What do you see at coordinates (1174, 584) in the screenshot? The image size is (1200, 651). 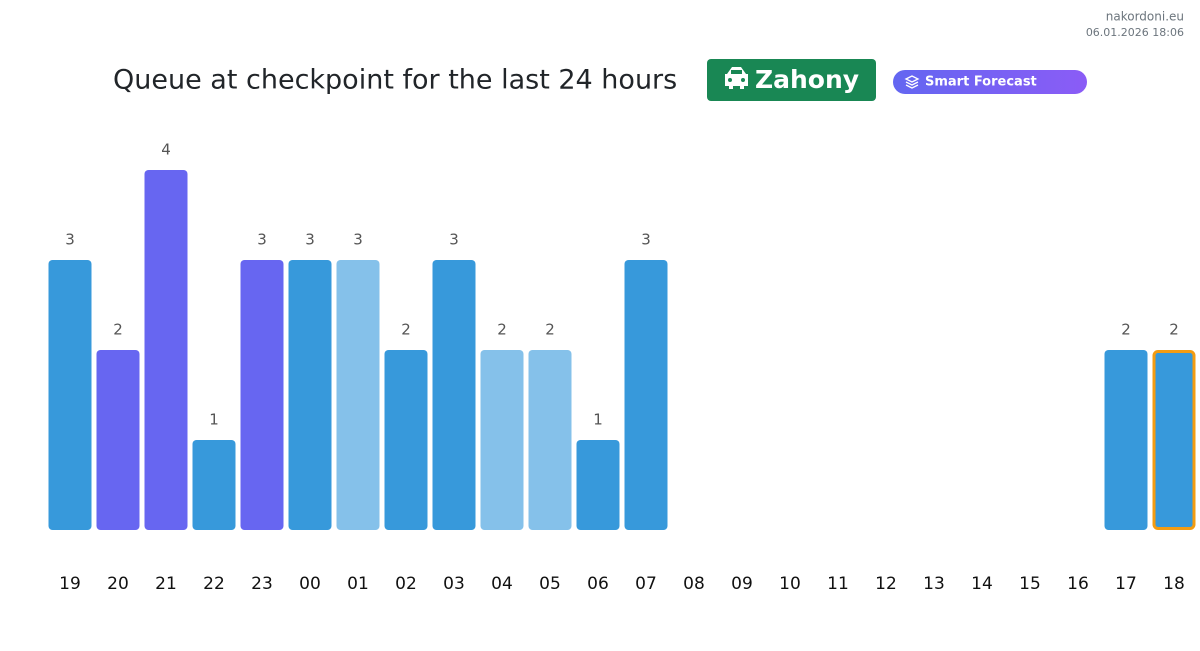 I see `x-tick-label: 18` at bounding box center [1174, 584].